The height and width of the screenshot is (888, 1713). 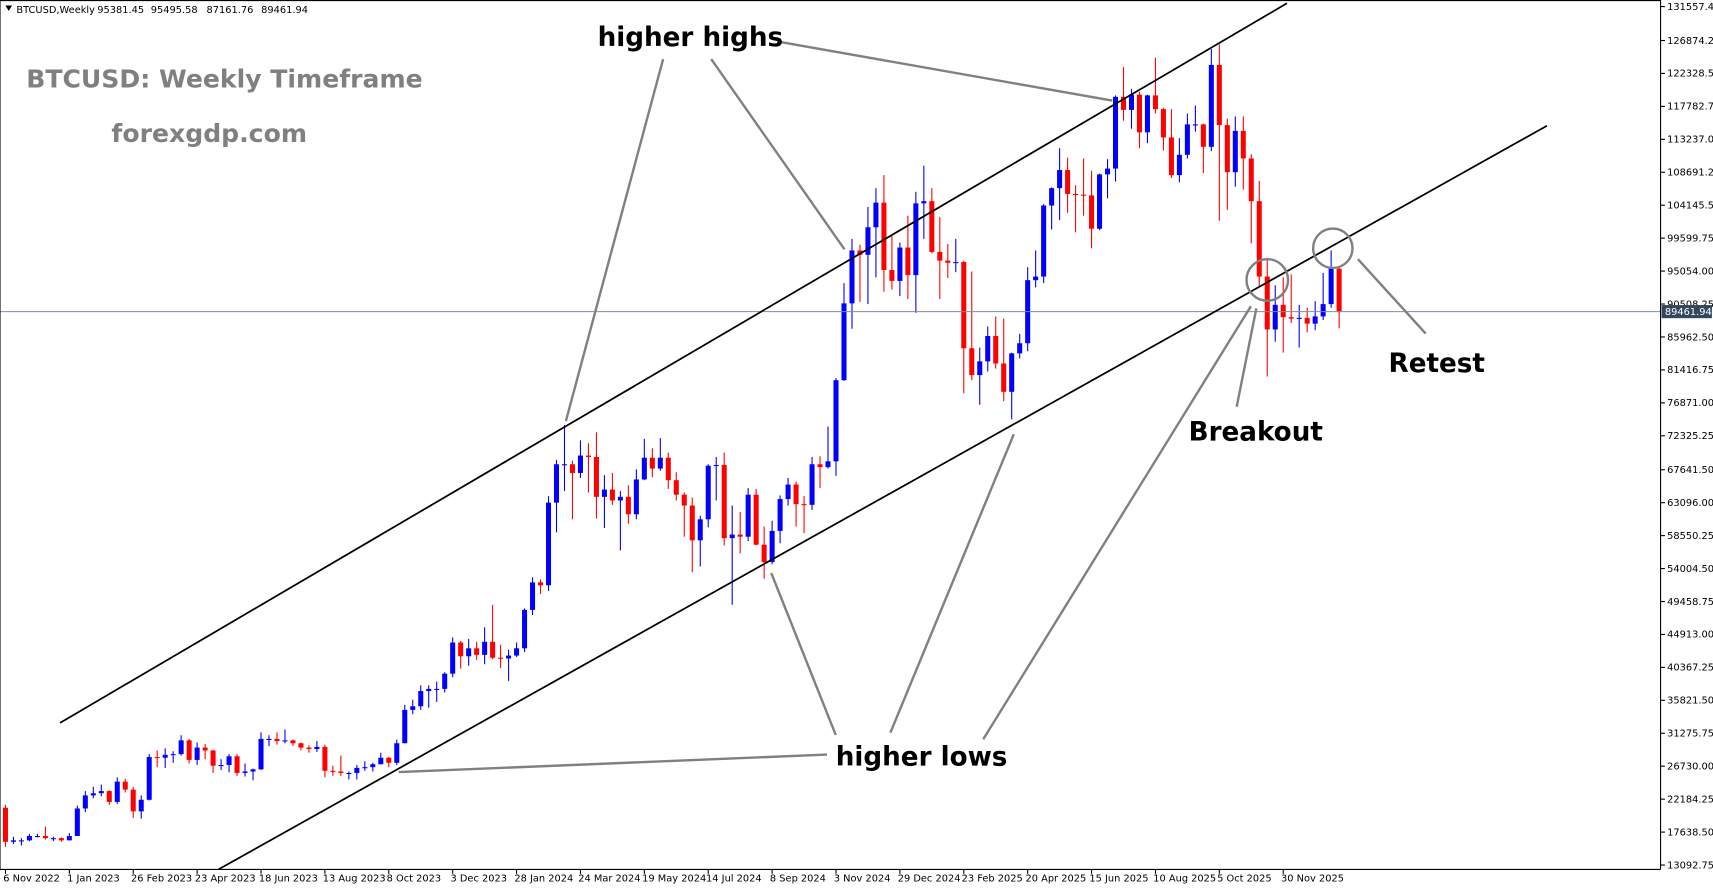 I want to click on x-tick-label: 3 Dec 2023, so click(x=478, y=878).